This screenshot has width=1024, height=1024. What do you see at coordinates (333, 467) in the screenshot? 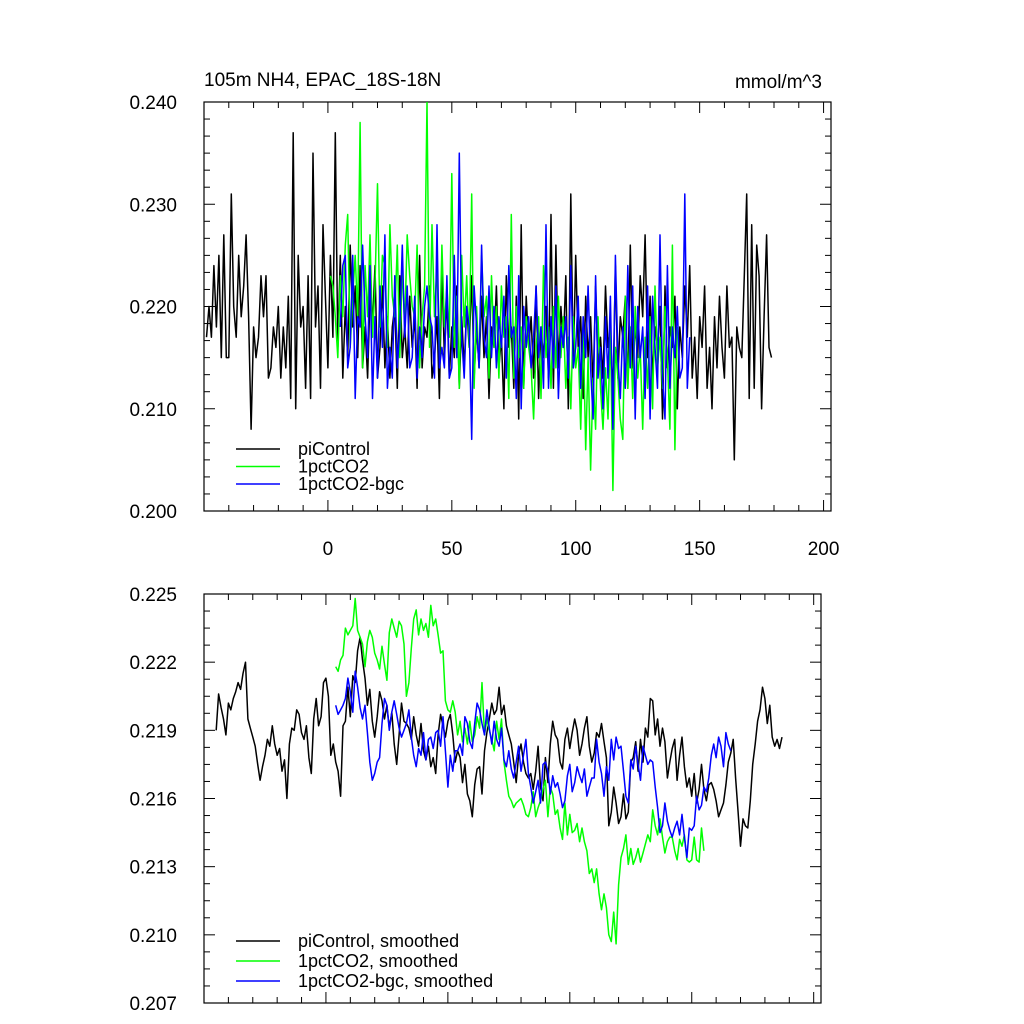
I see `top-legend-label: 1pctCO2` at bounding box center [333, 467].